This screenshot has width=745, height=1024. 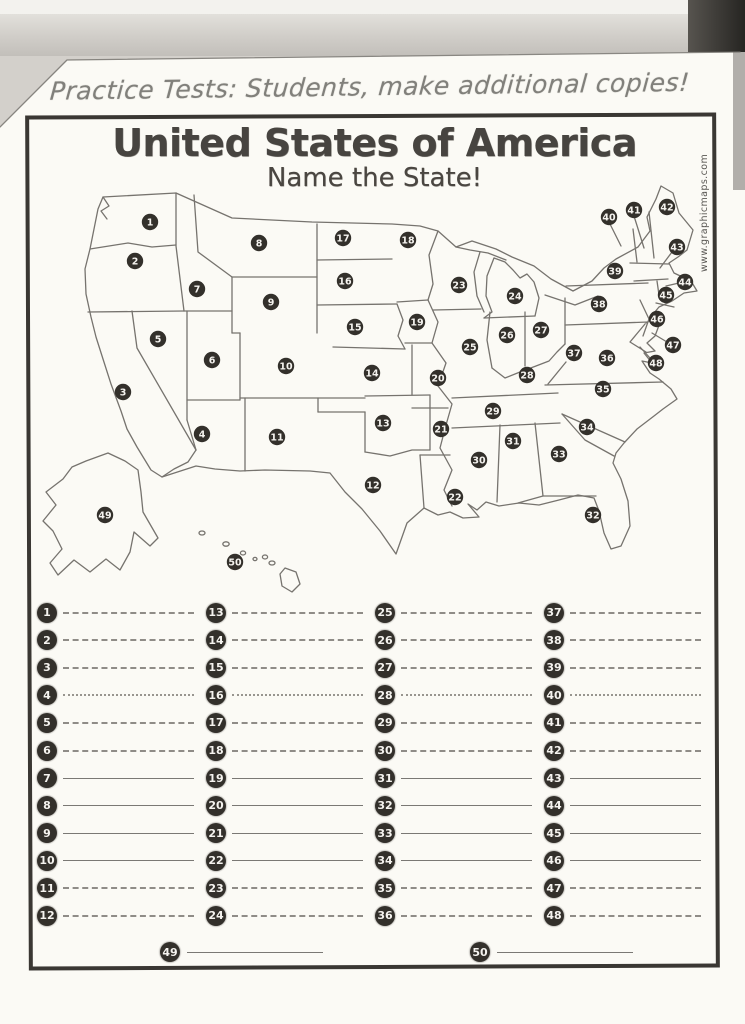 I want to click on answer-number-badge: 38, so click(x=554, y=640).